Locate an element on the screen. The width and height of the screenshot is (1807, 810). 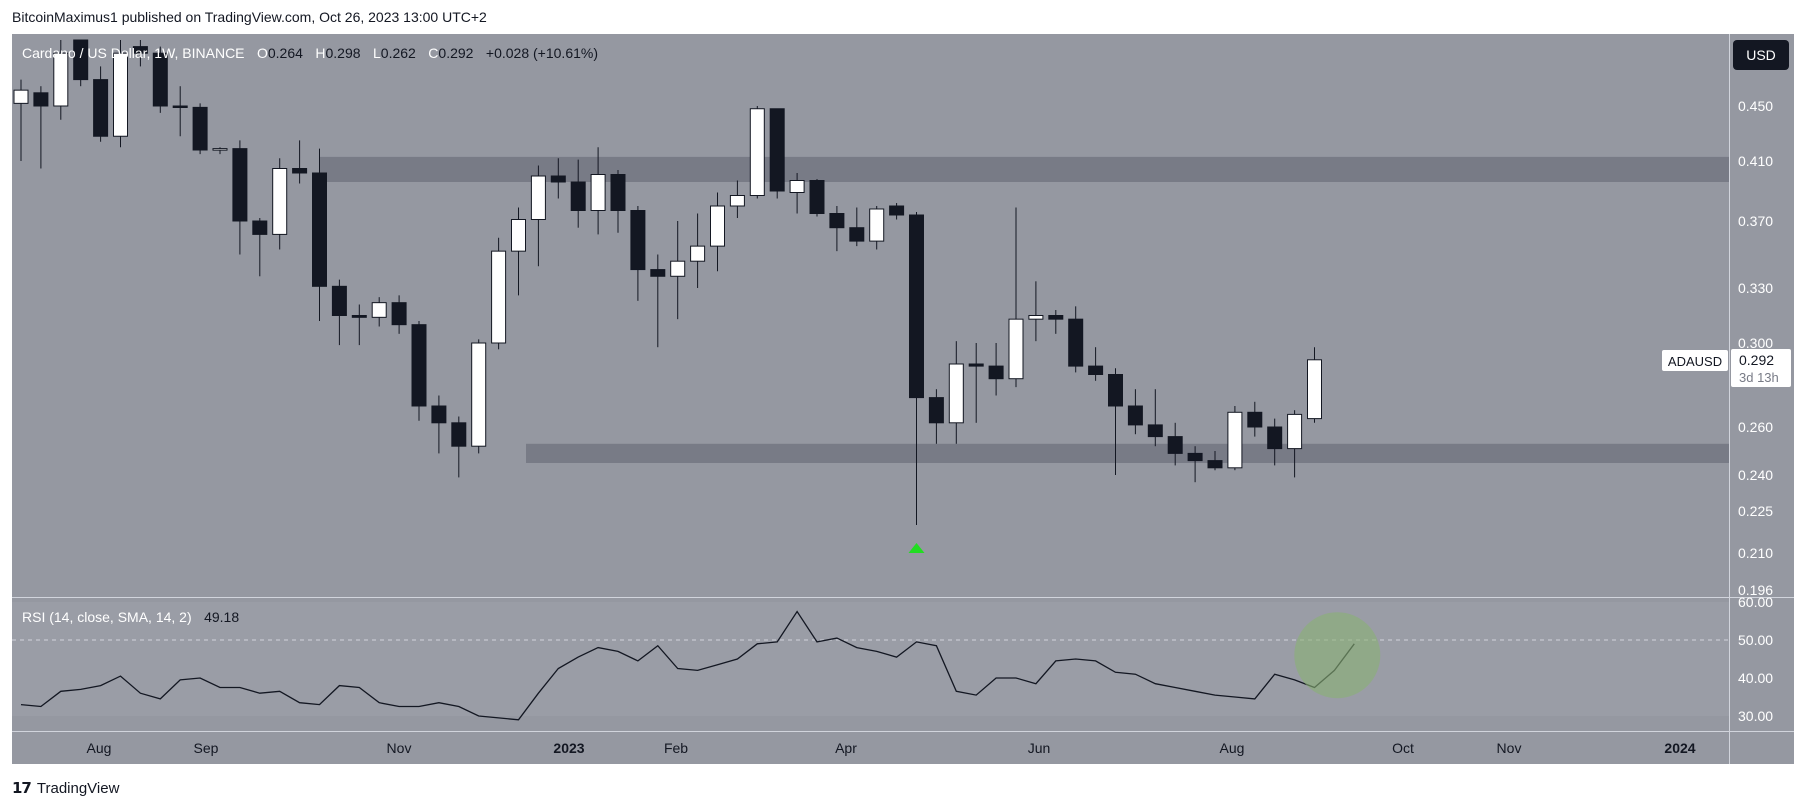
time-axis is located at coordinates (903, 747).